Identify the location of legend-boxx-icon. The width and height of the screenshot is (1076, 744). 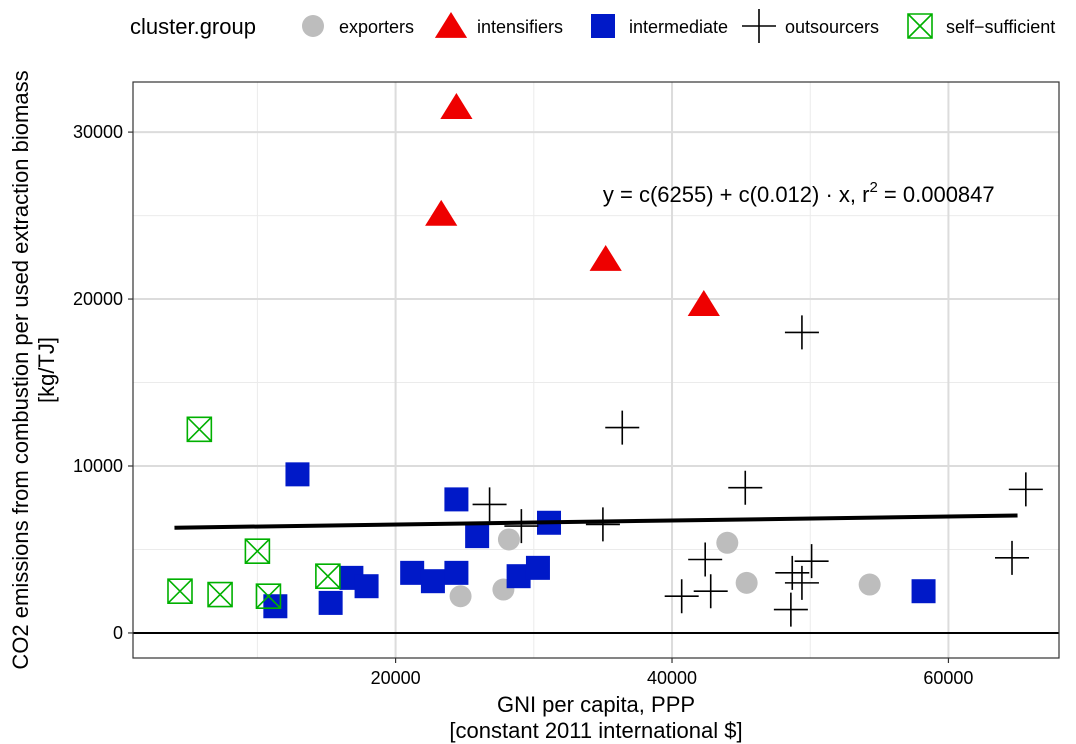
(920, 26).